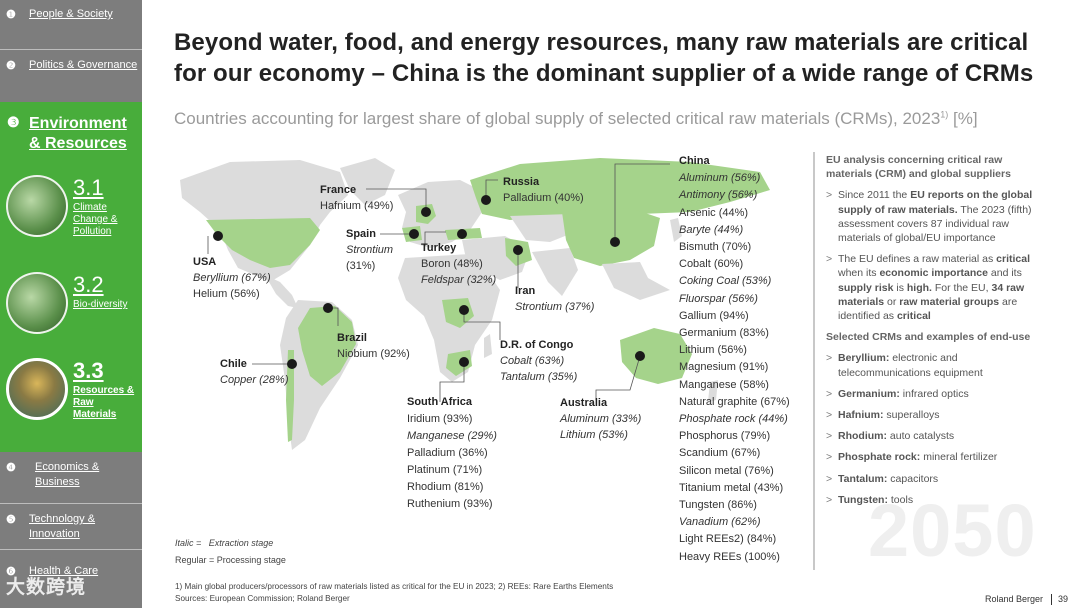 Image resolution: width=1080 pixels, height=608 pixels. I want to click on page-number: 39, so click(1063, 599).